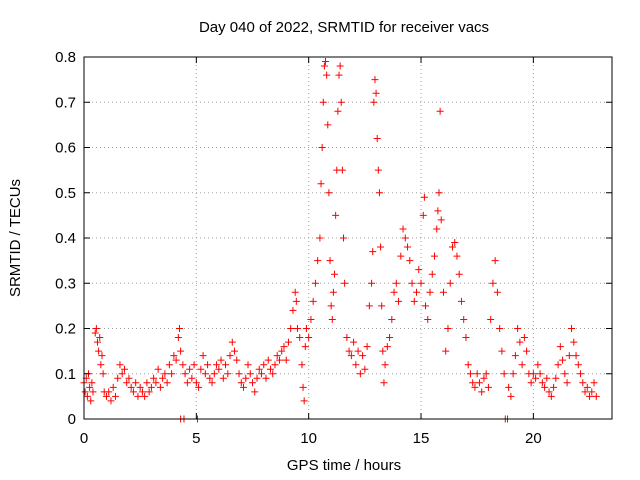  I want to click on y-tick-label: 0.1, so click(65, 374).